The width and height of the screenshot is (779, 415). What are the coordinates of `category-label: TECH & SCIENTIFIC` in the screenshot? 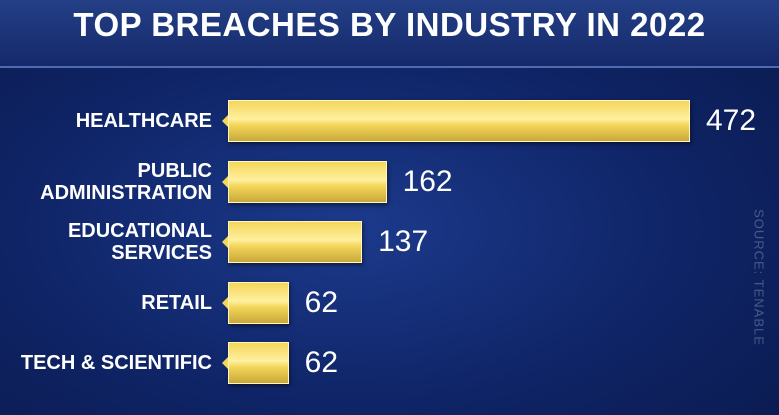 It's located at (116, 363).